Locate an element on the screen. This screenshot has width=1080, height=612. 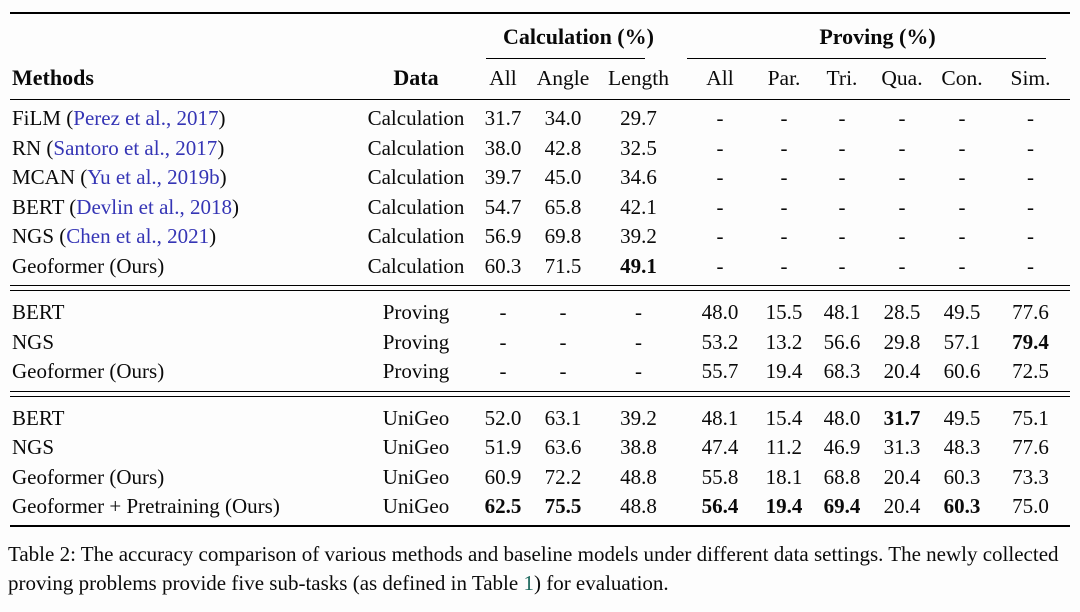
value-cell: 68.8 is located at coordinates (842, 476).